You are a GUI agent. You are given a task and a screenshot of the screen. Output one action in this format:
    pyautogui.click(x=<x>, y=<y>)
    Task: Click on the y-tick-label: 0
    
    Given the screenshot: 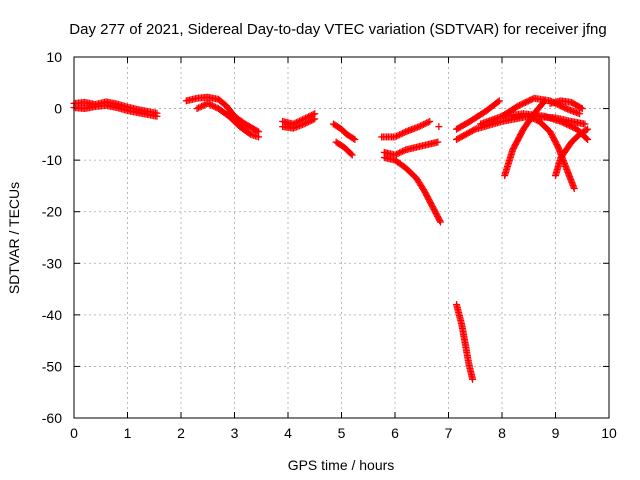 What is the action you would take?
    pyautogui.click(x=58, y=109)
    